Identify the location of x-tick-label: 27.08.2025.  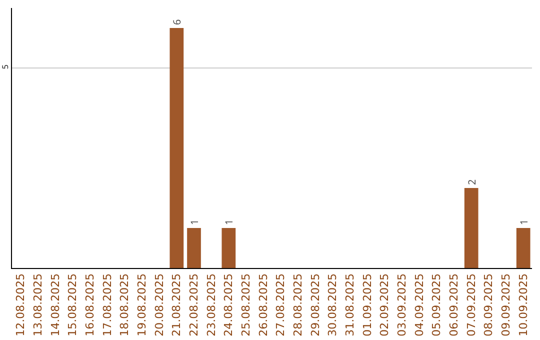
(281, 304).